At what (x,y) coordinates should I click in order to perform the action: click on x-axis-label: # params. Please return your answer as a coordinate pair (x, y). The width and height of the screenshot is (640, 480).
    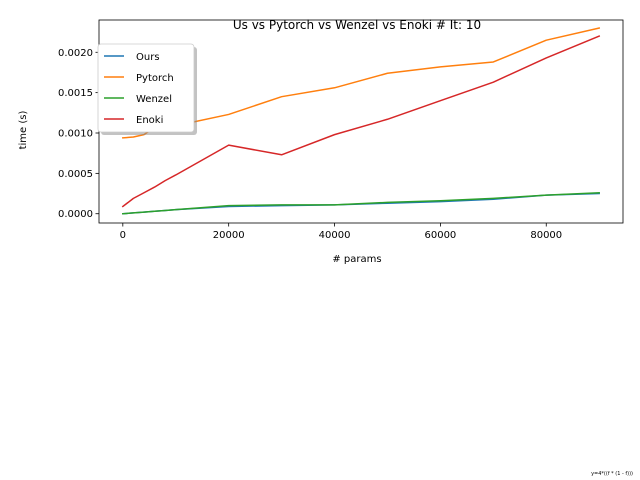
    Looking at the image, I should click on (356, 259).